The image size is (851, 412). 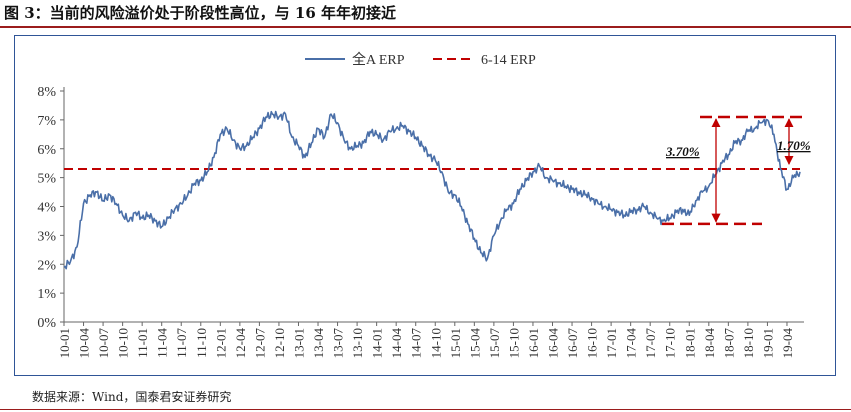 What do you see at coordinates (132, 397) in the screenshot?
I see `source-note: 数据来源：Wind，国泰君安证券研究` at bounding box center [132, 397].